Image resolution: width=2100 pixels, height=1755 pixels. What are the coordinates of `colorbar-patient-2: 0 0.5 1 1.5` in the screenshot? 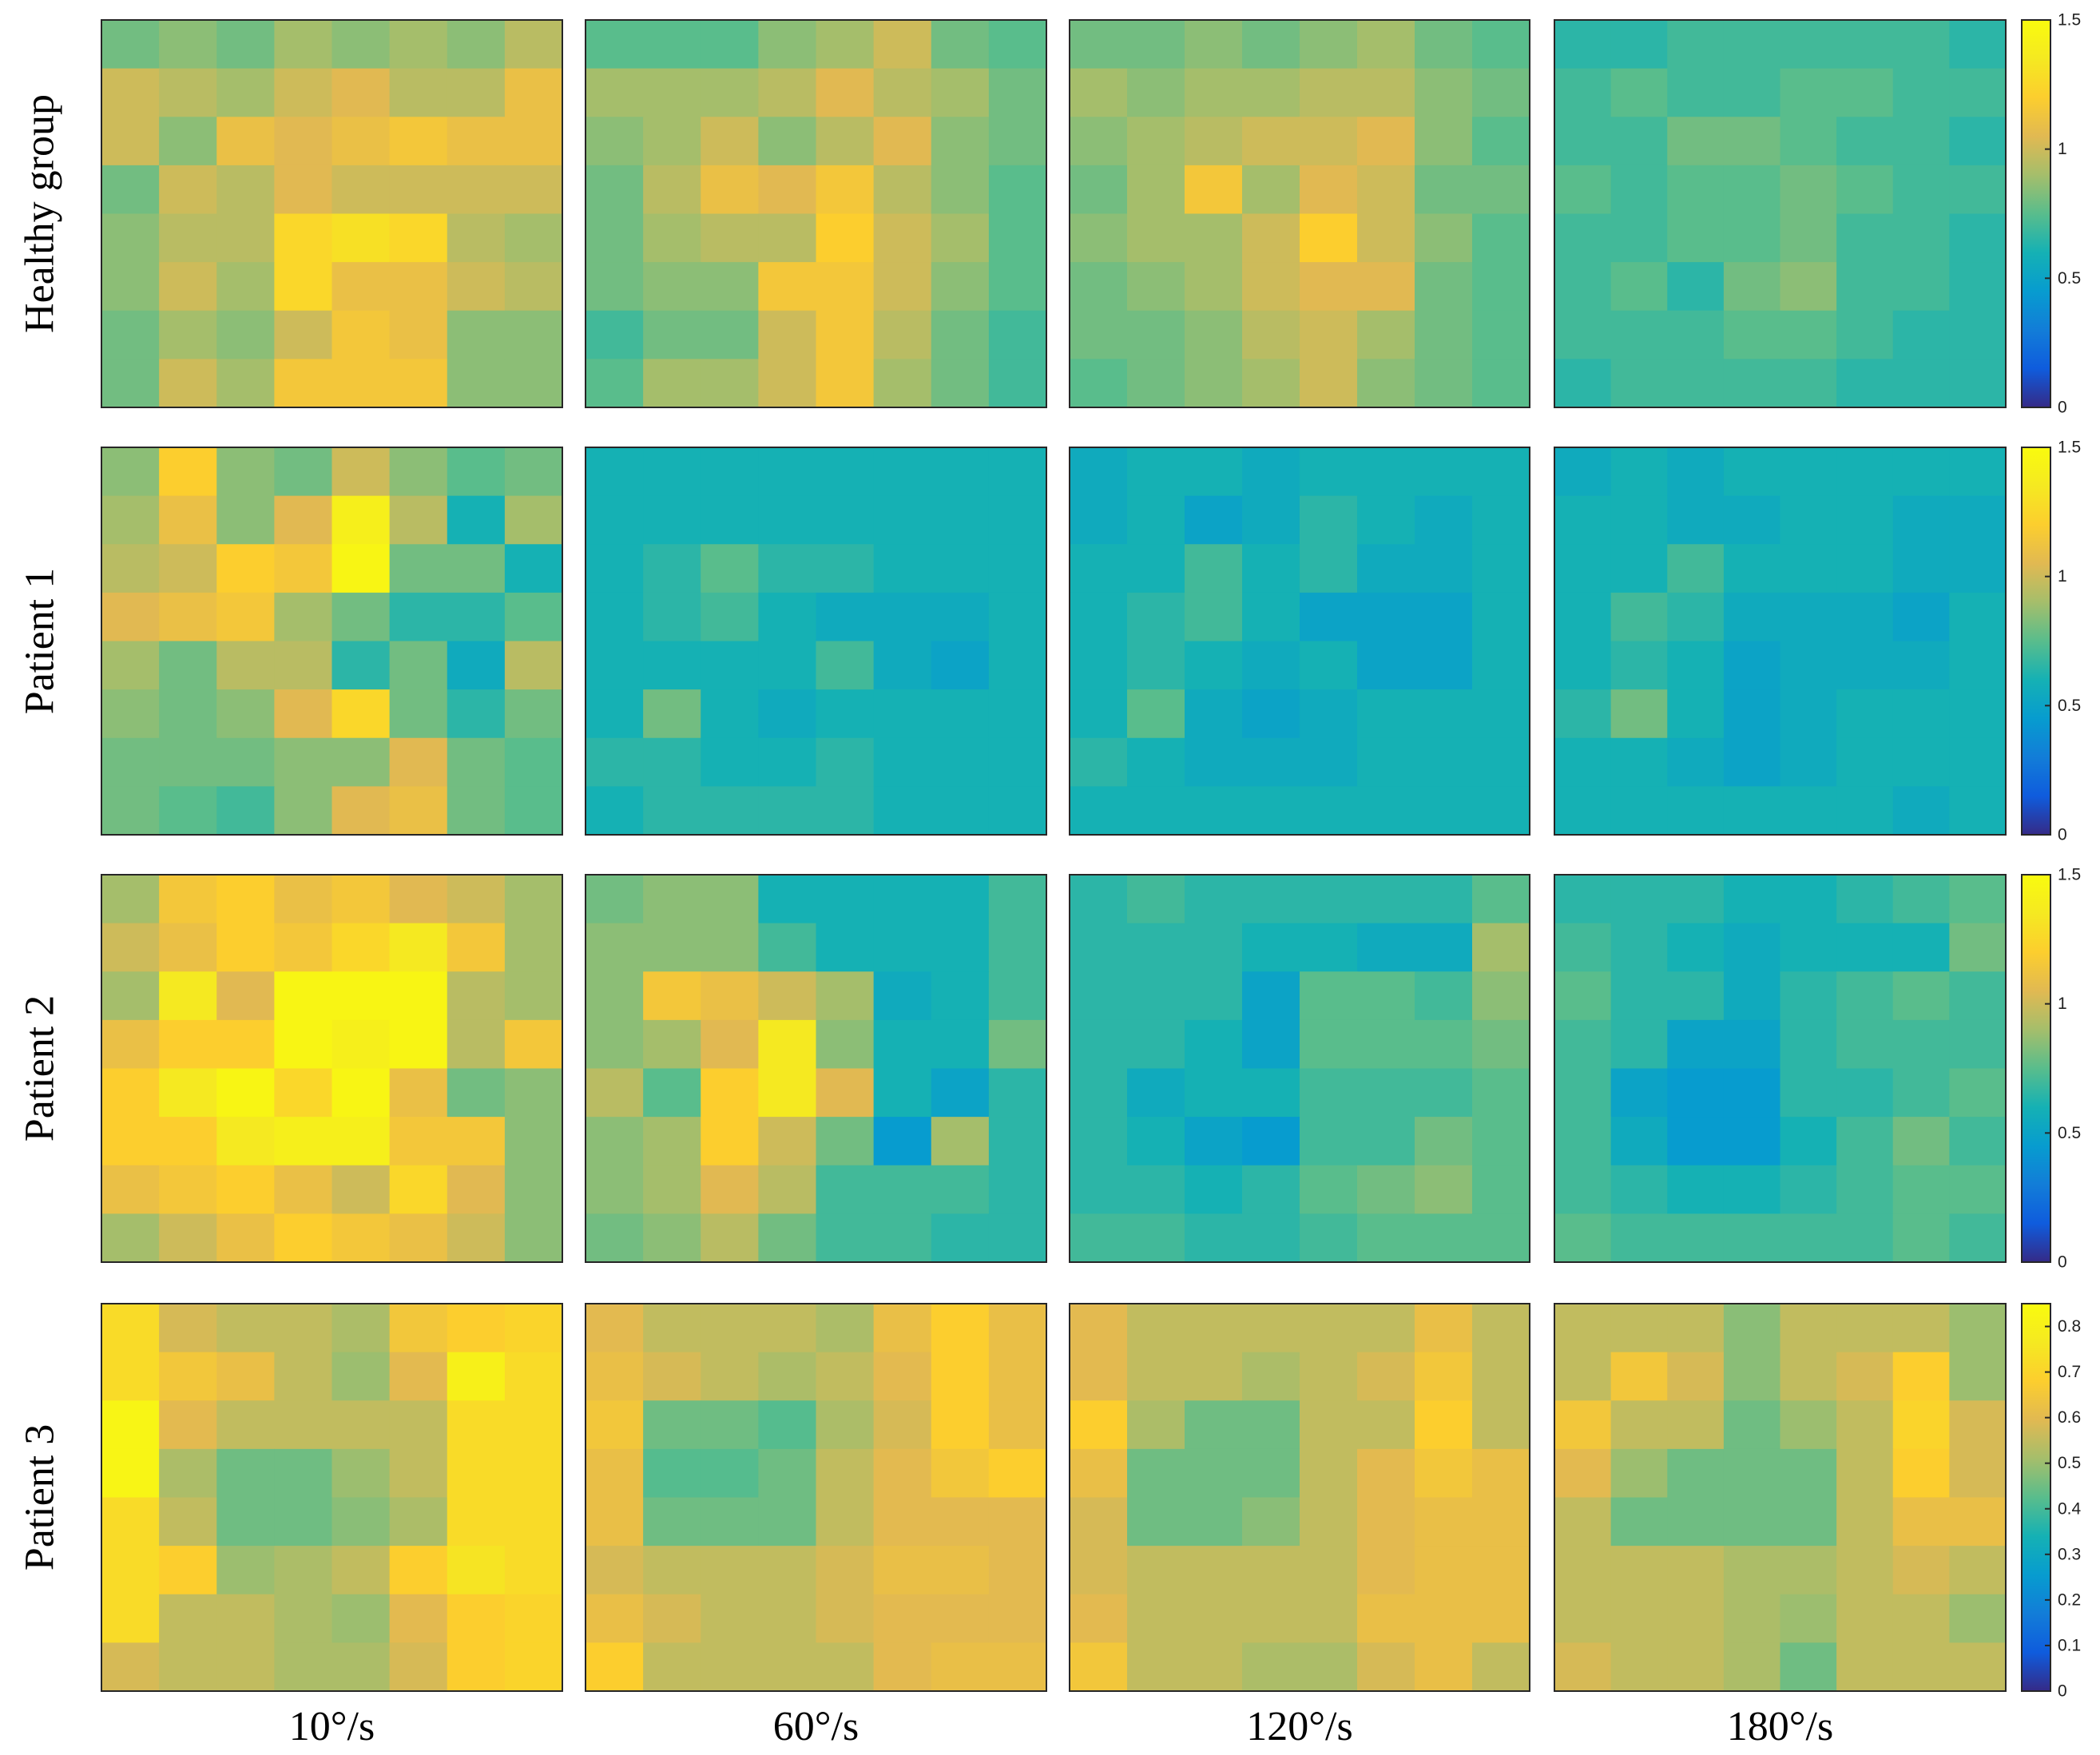 It's located at (2051, 1069).